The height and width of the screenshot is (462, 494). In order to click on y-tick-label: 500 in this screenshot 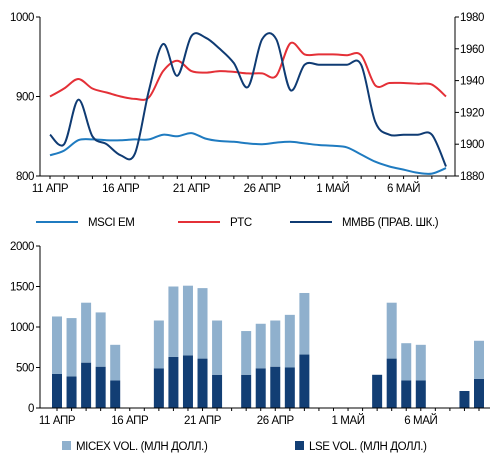, I will do `click(25, 369)`.